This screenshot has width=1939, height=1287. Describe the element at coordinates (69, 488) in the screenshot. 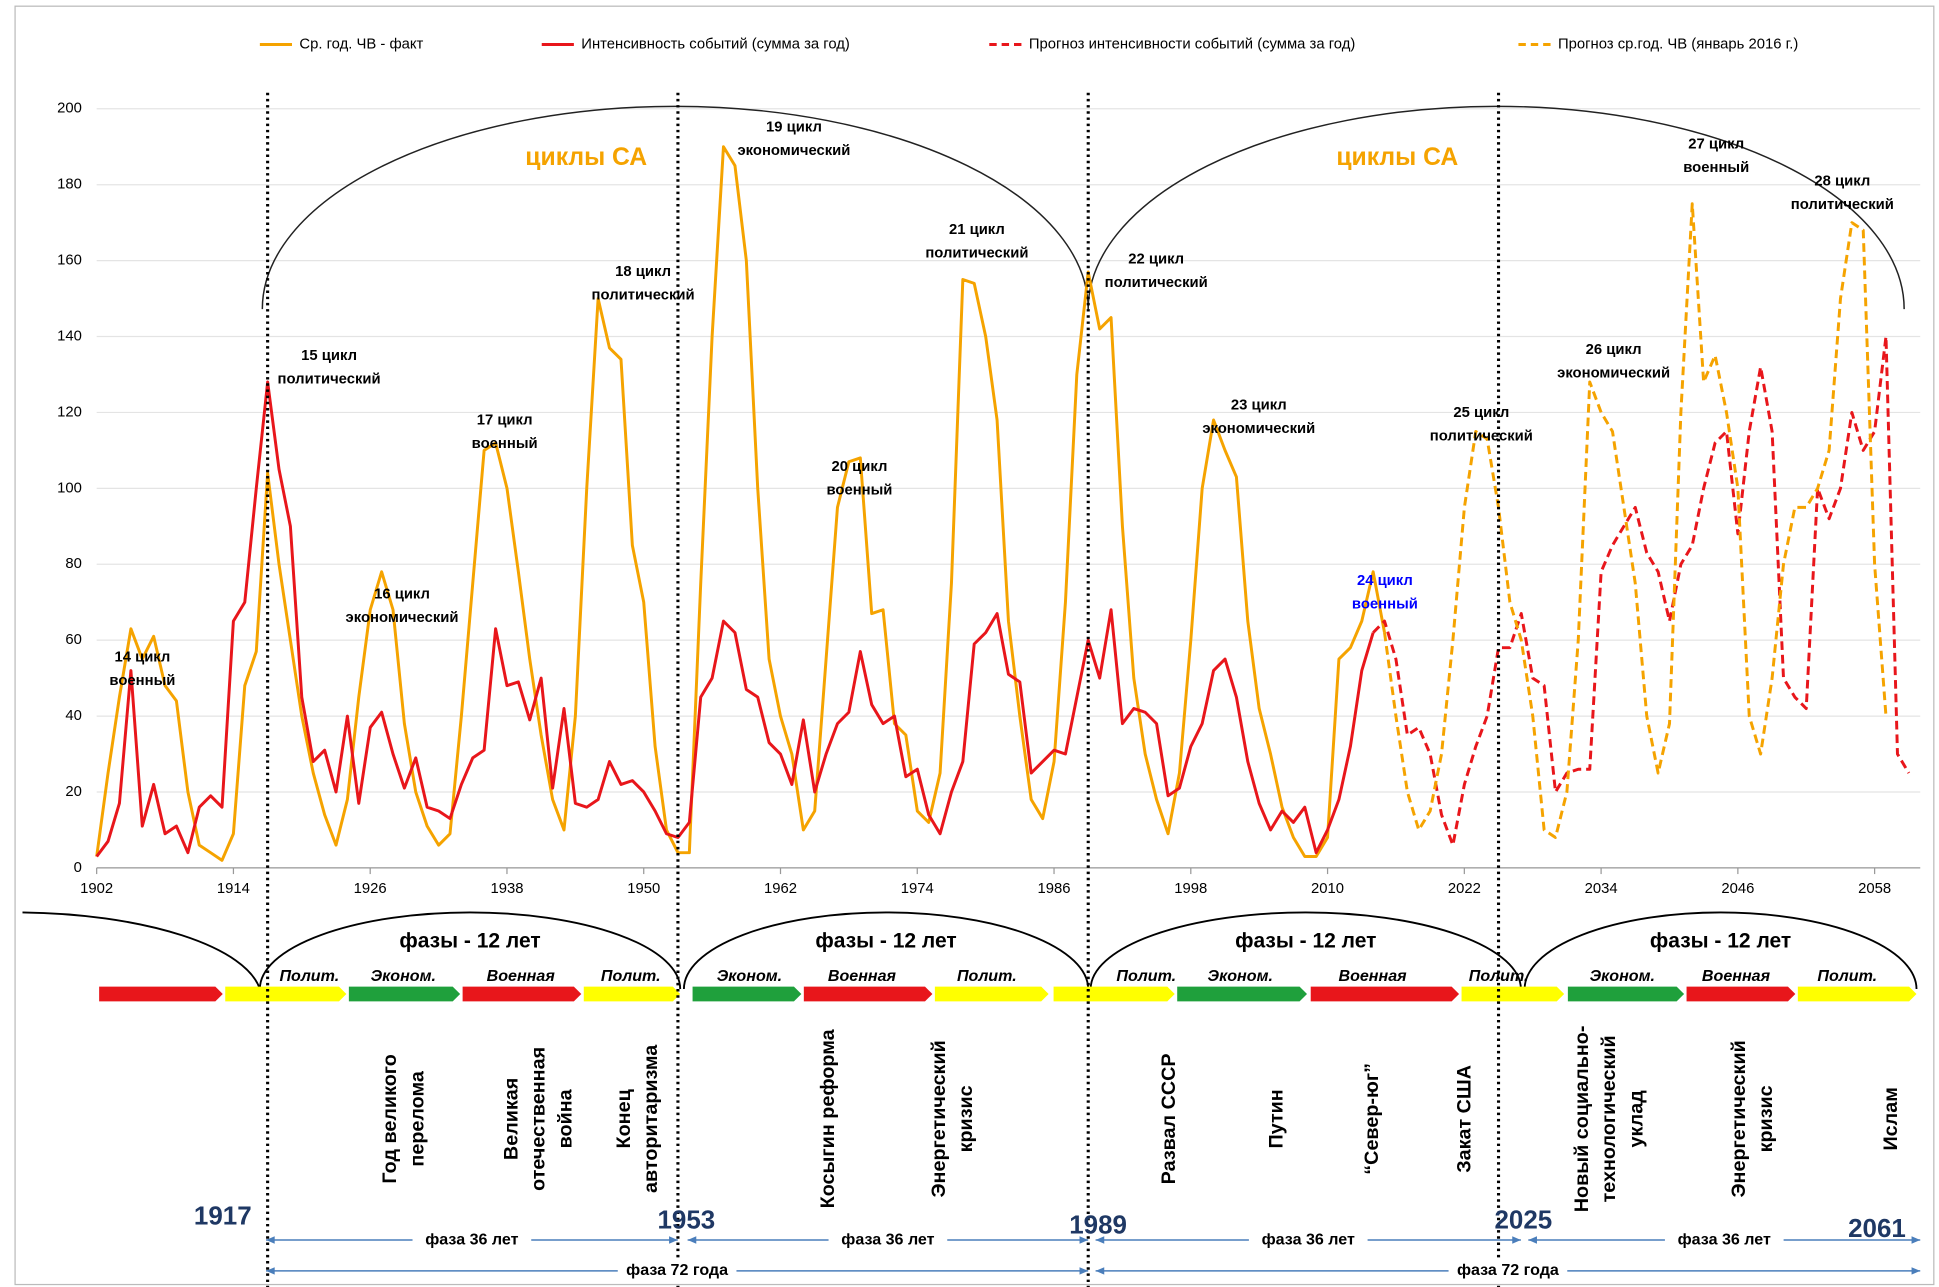

I see `y-tick-label: 100` at that location.